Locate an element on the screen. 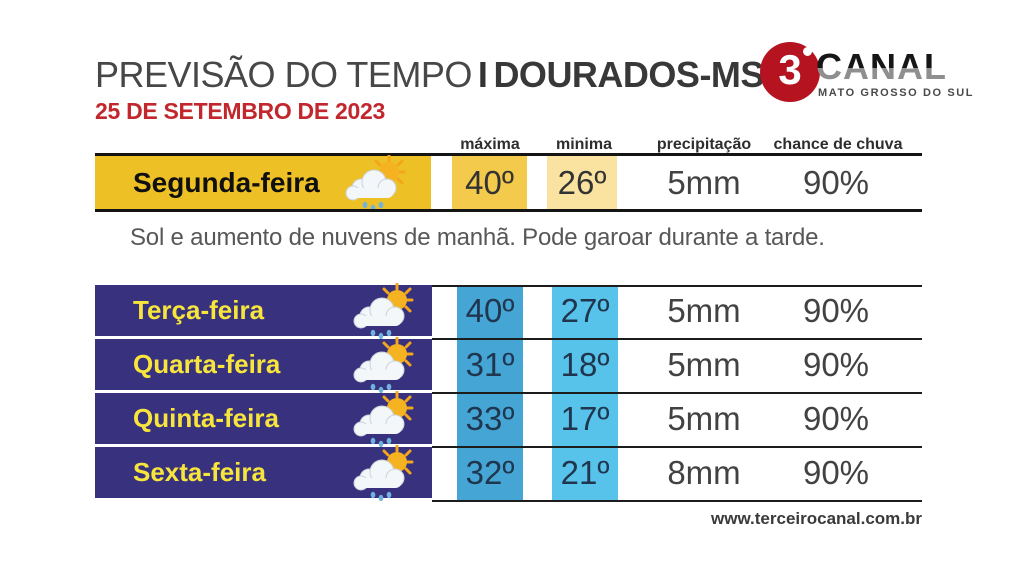  table-row: Quinta-feira 33º 17º 5mm 90% is located at coordinates (508, 419).